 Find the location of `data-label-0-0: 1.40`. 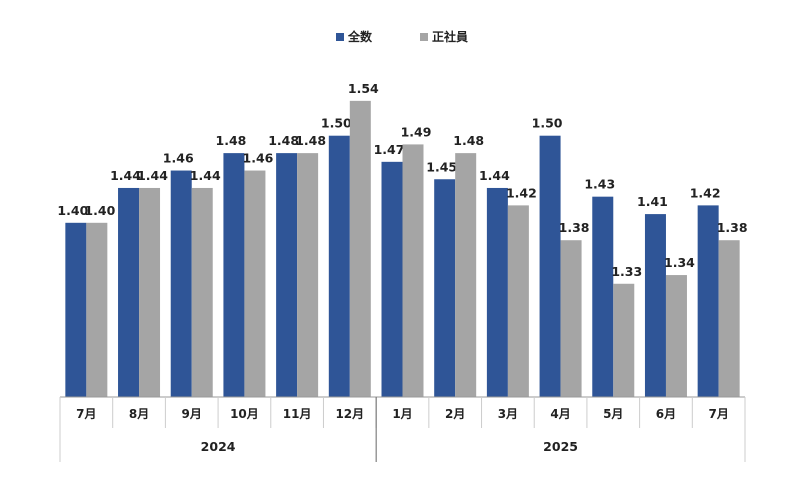

data-label-0-0: 1.40 is located at coordinates (72, 210).